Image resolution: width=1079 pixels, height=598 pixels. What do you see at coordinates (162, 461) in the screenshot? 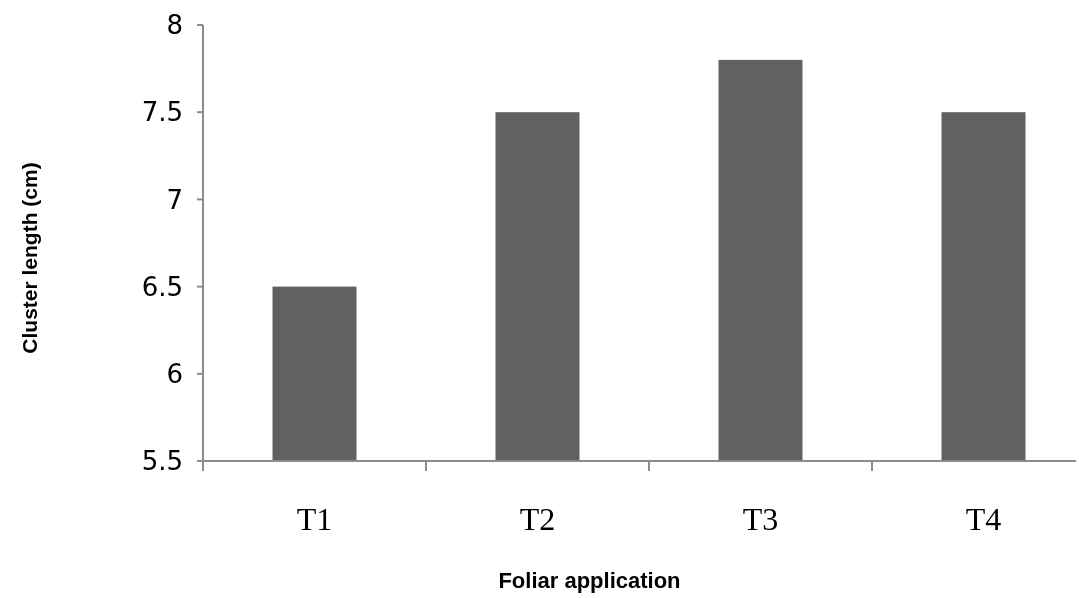
I see `y-tick-label: 5.5` at bounding box center [162, 461].